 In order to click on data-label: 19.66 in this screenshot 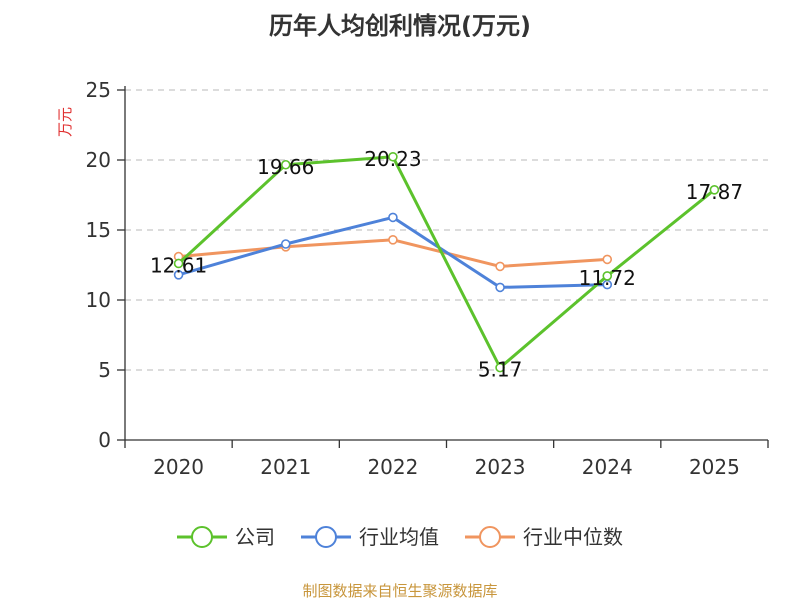, I will do `click(285, 167)`.